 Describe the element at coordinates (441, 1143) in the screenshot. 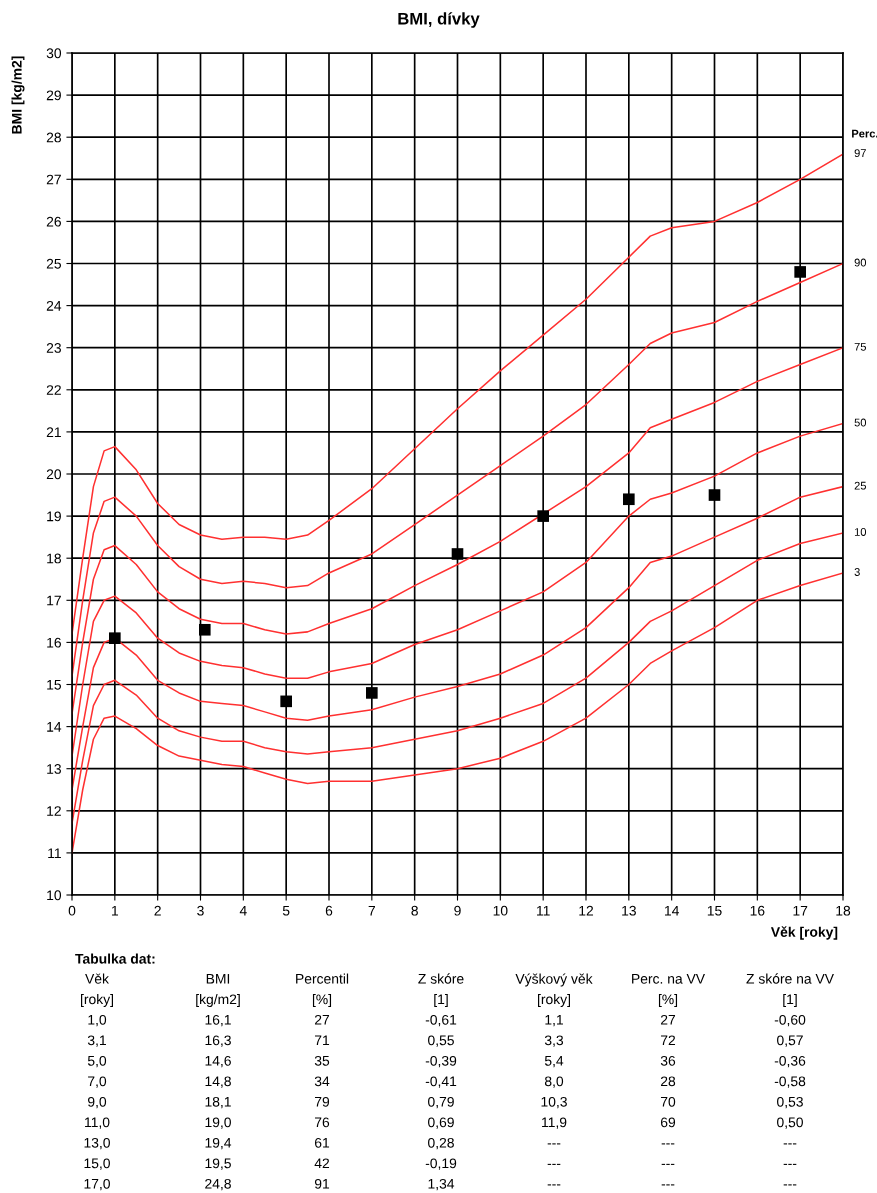

I see `text: 0,28` at that location.